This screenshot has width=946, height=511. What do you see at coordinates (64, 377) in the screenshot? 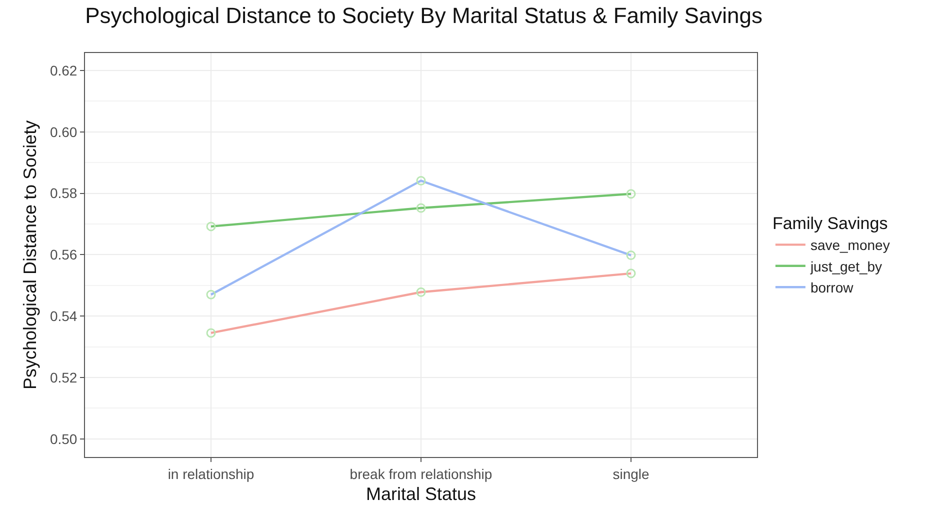
I see `y-tick-label: 0.52` at bounding box center [64, 377].